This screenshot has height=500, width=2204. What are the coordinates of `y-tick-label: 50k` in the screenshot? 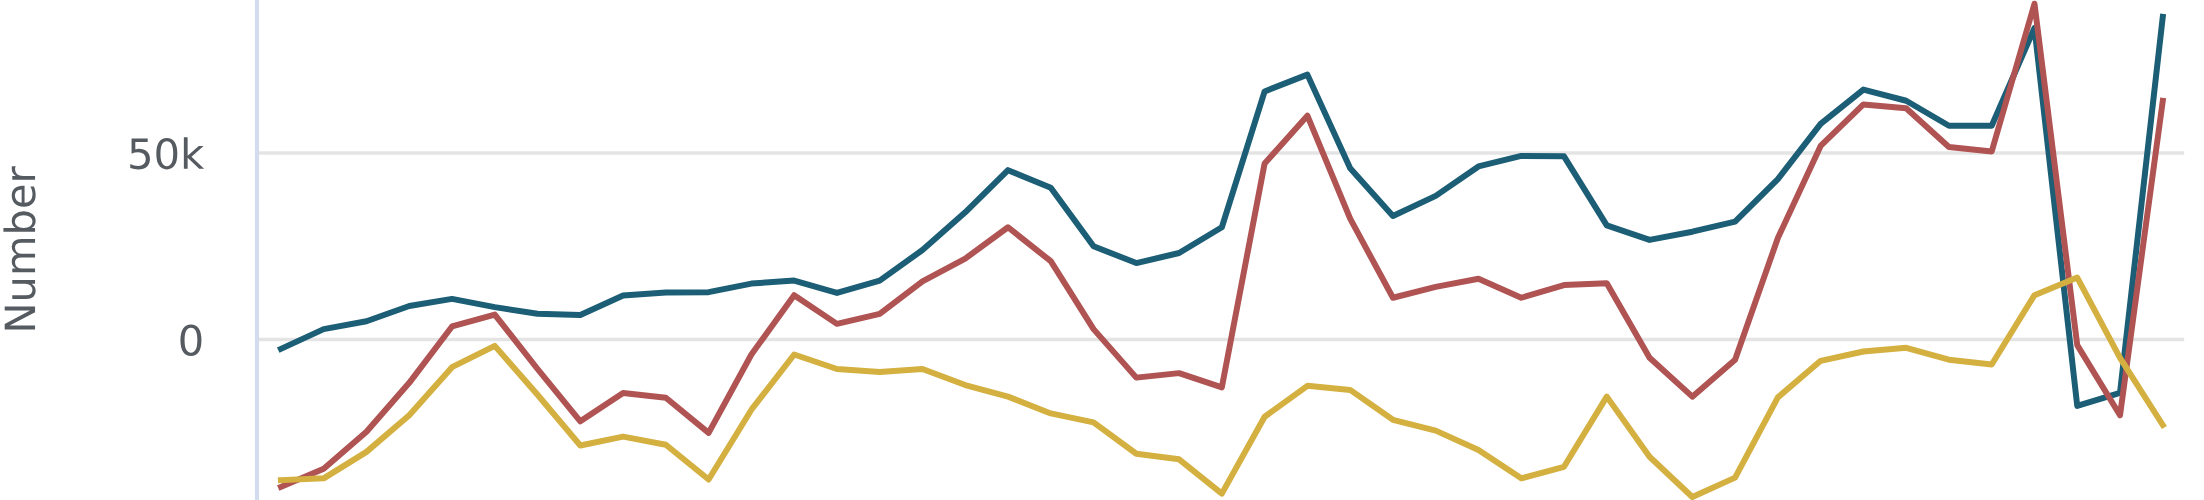 It's located at (167, 153).